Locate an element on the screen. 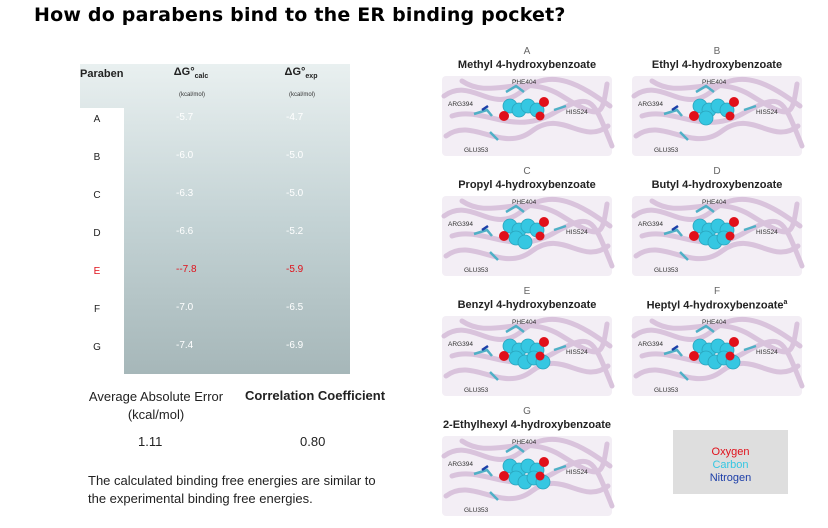 The height and width of the screenshot is (528, 828). panel-title: Benzyl 4-hydroxybenzoate is located at coordinates (527, 305).